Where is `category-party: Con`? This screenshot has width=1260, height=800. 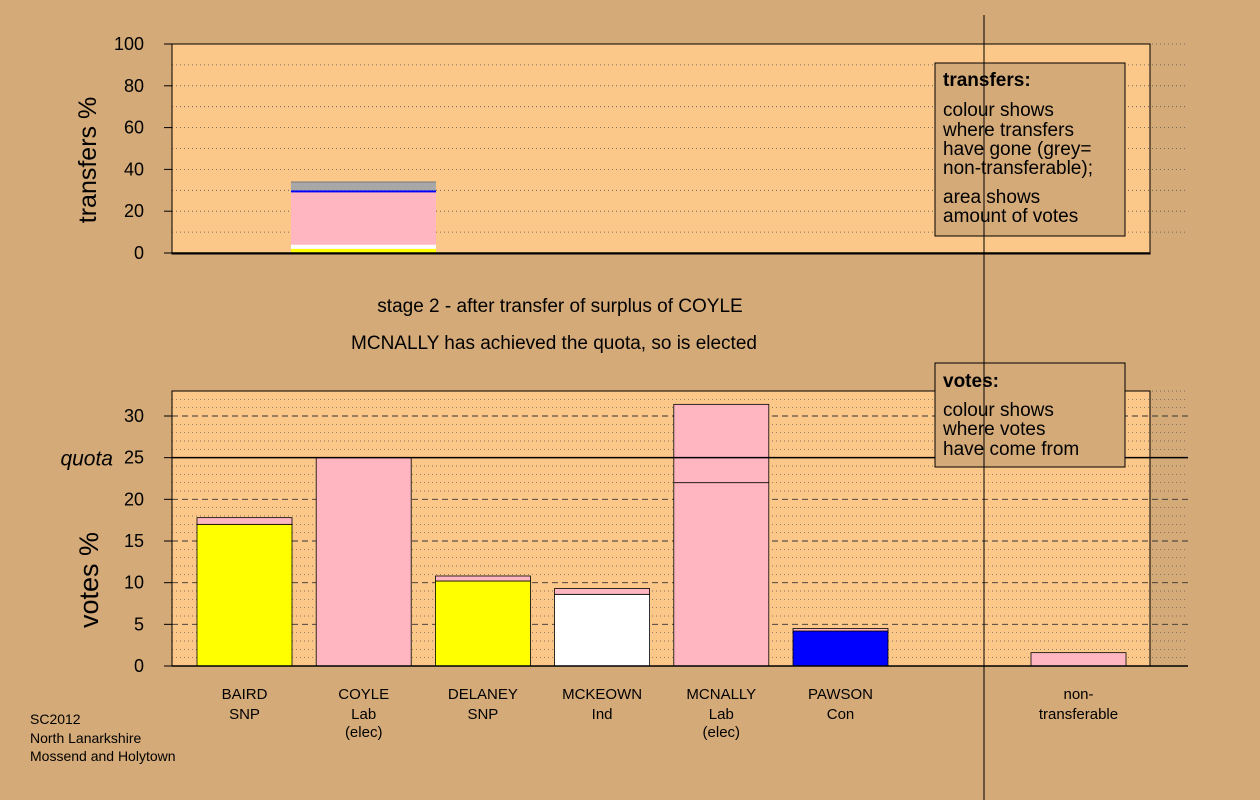
category-party: Con is located at coordinates (841, 714).